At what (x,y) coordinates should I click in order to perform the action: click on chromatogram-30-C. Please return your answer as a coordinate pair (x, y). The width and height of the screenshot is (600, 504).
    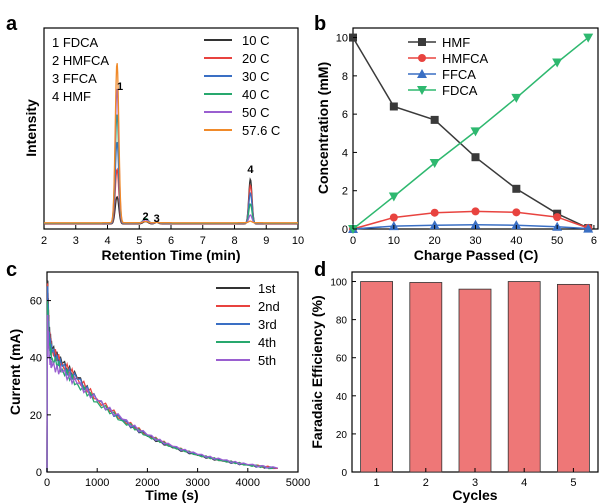
    Looking at the image, I should click on (171, 183).